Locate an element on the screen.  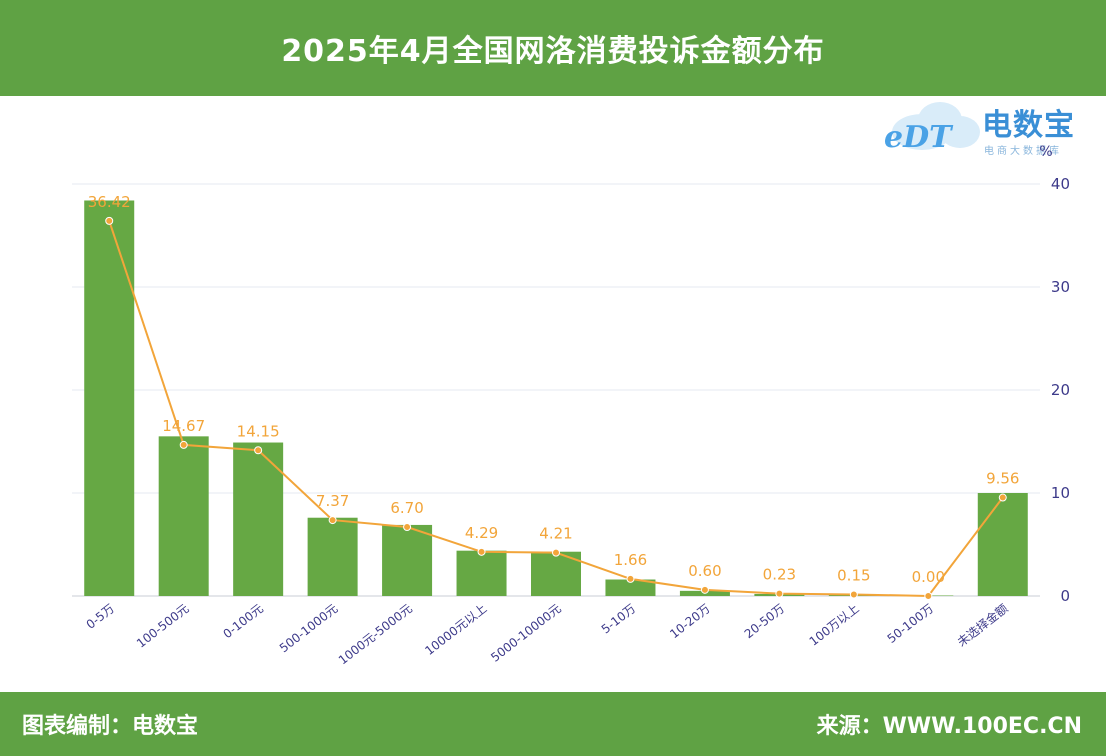
logo-mark: eDT is located at coordinates (918, 137).